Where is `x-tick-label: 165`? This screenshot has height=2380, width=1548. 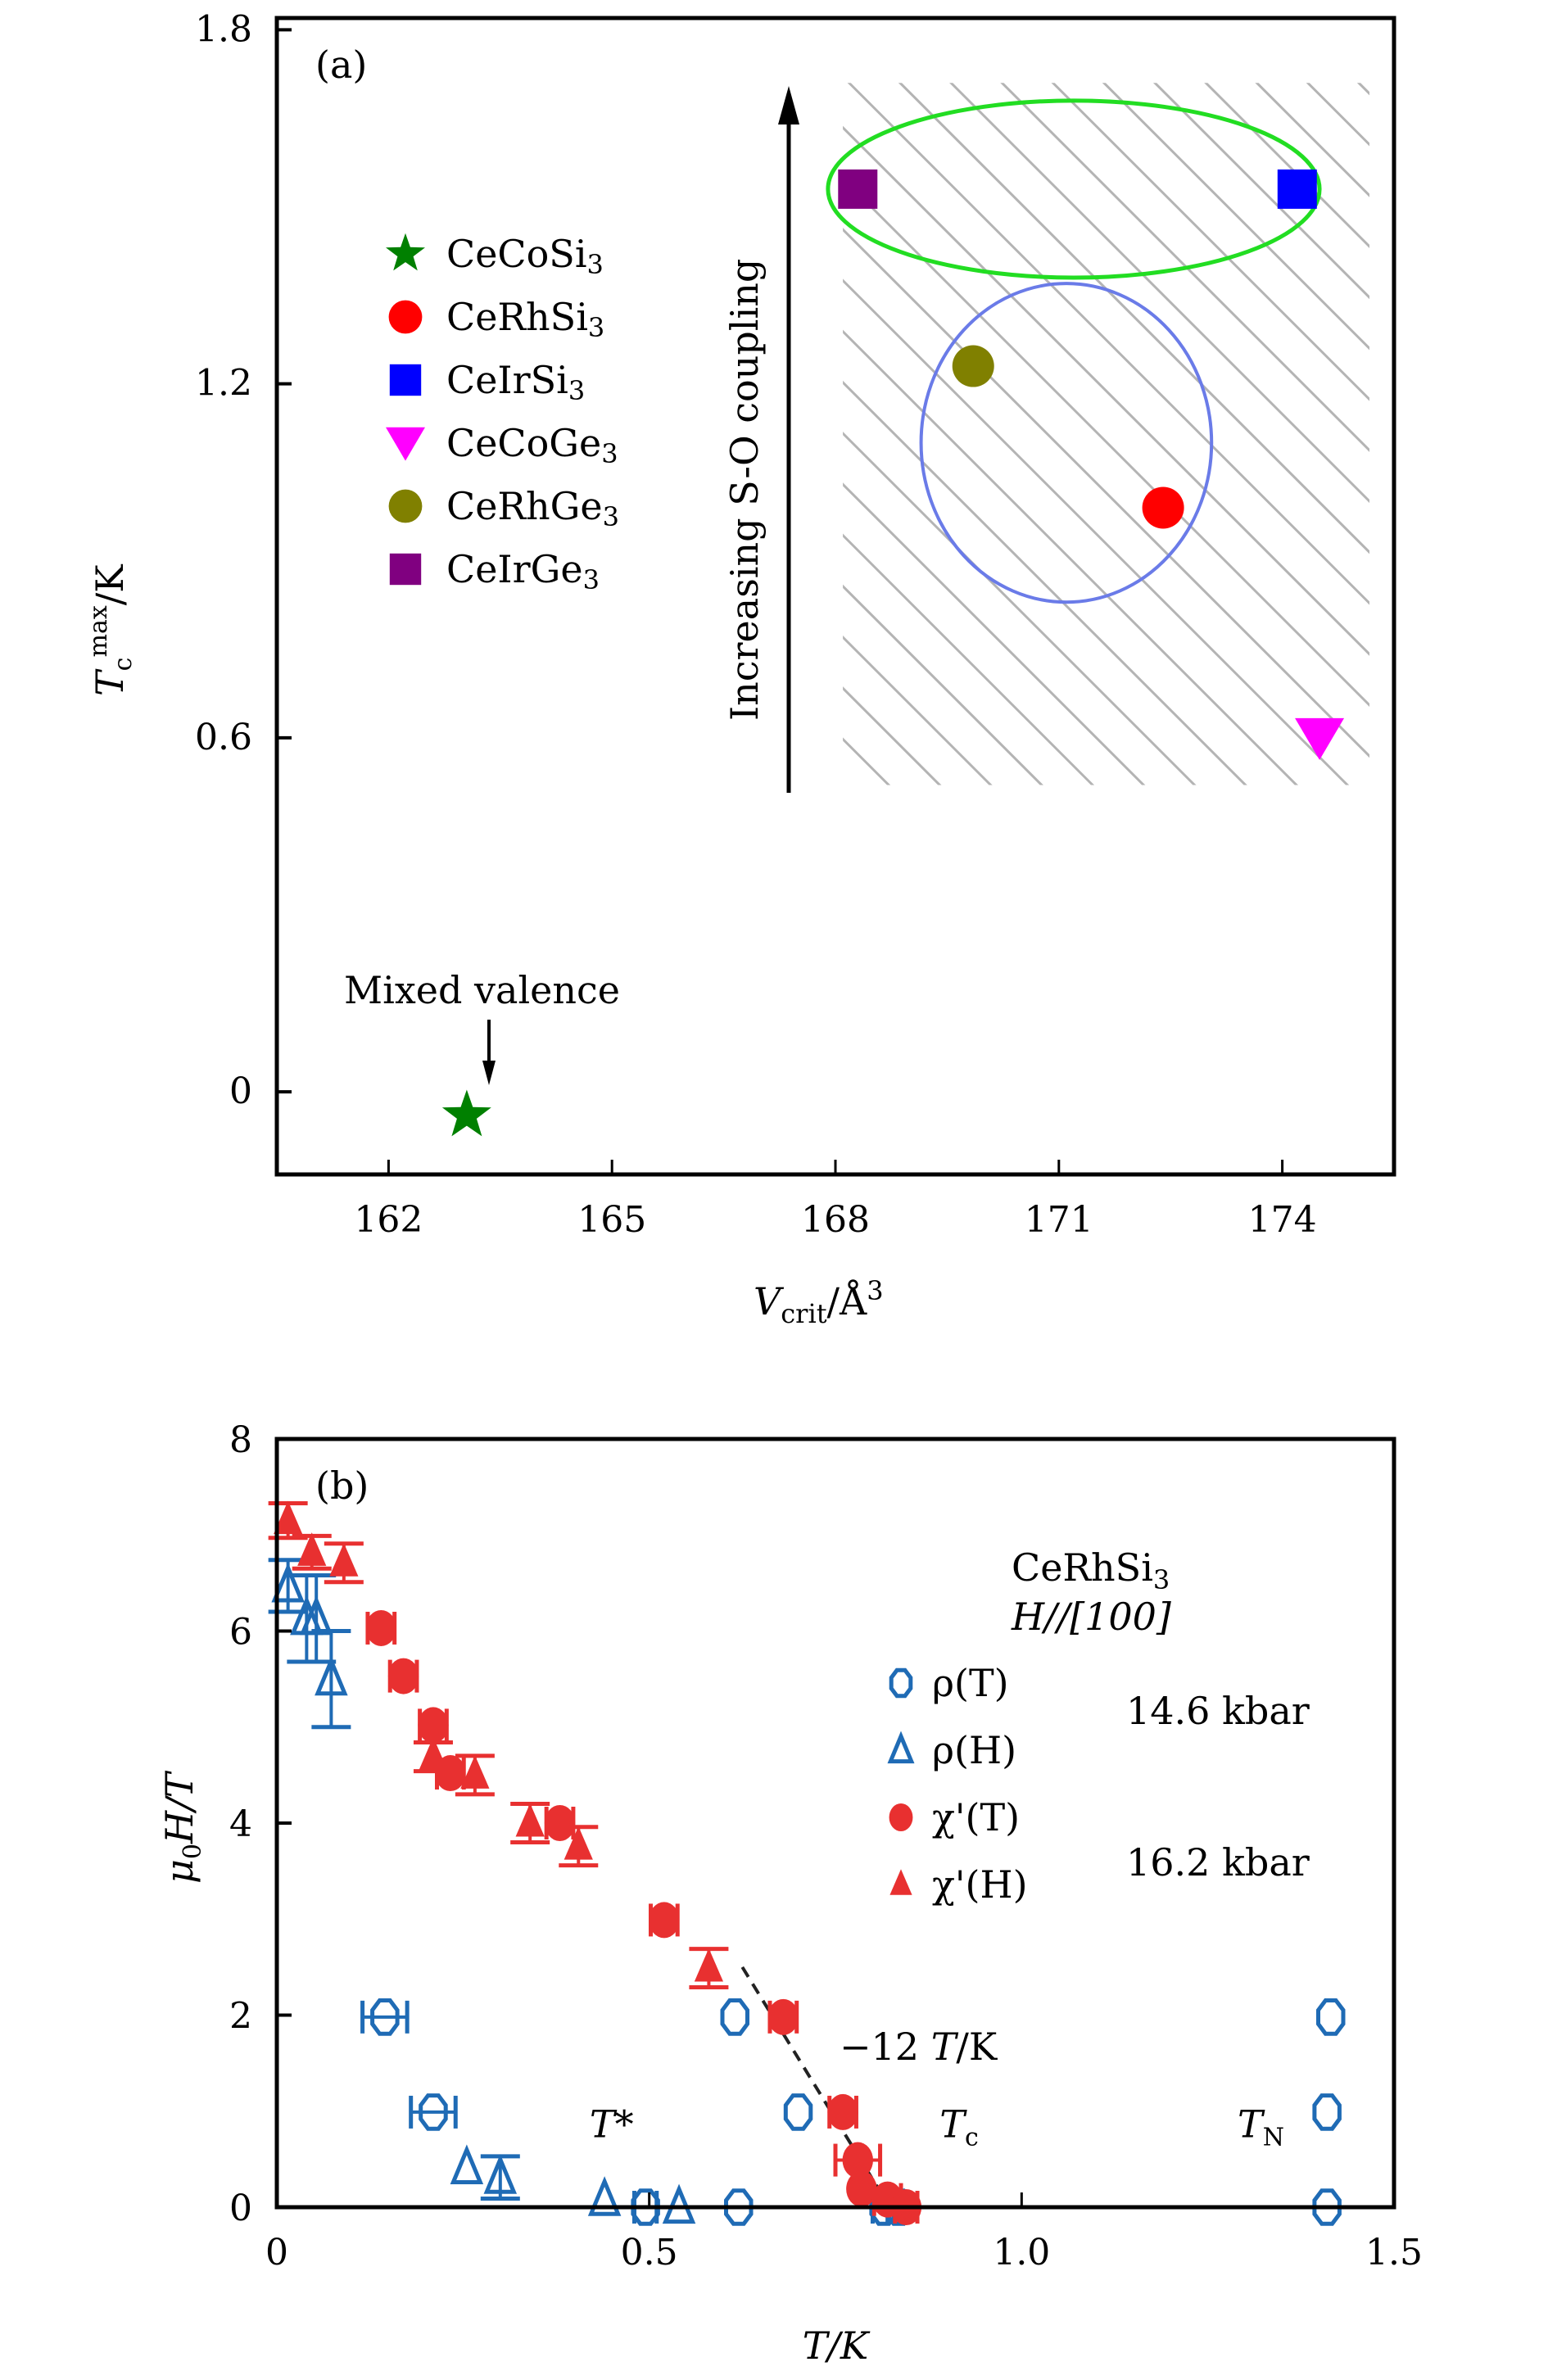
x-tick-label: 165 is located at coordinates (611, 1220).